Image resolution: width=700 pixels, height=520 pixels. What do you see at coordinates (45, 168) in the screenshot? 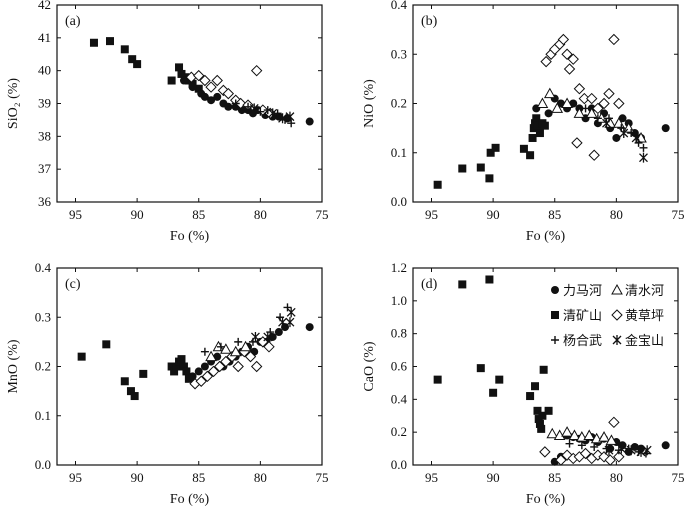
I see `y-tick-label: 37` at bounding box center [45, 168].